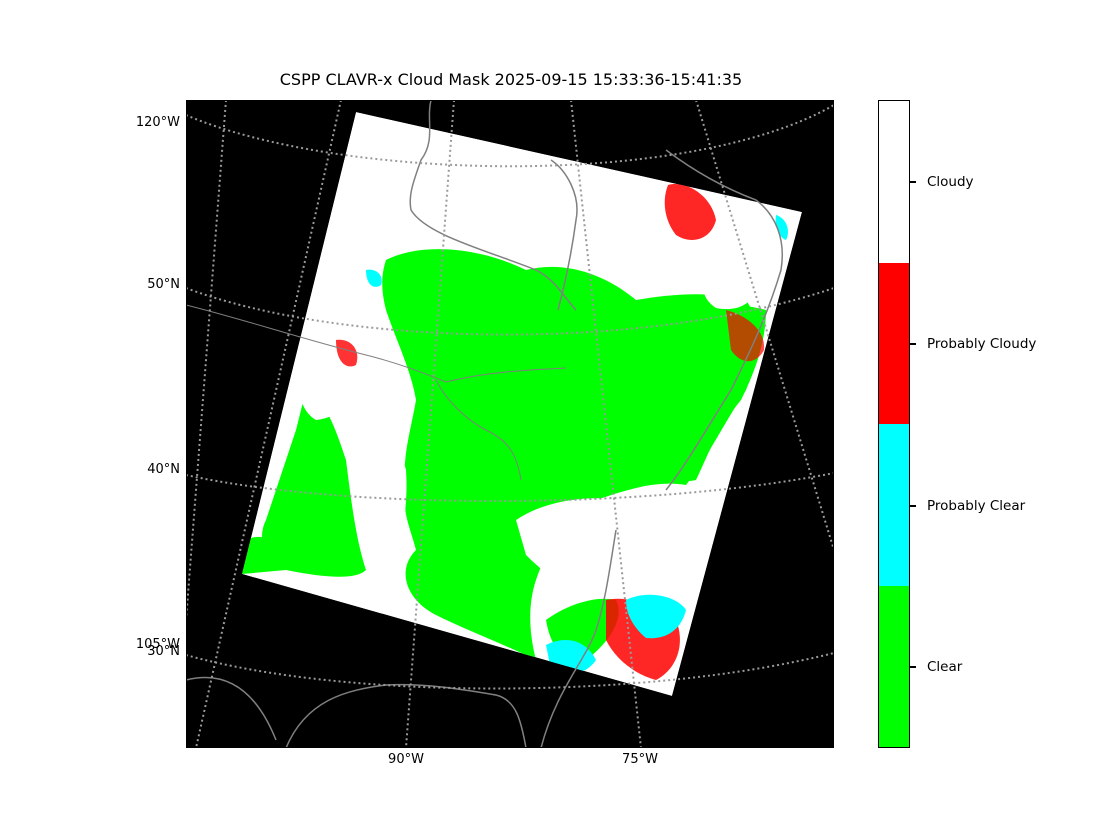  Describe the element at coordinates (894, 666) in the screenshot. I see `colorbar-segment-clear` at that location.